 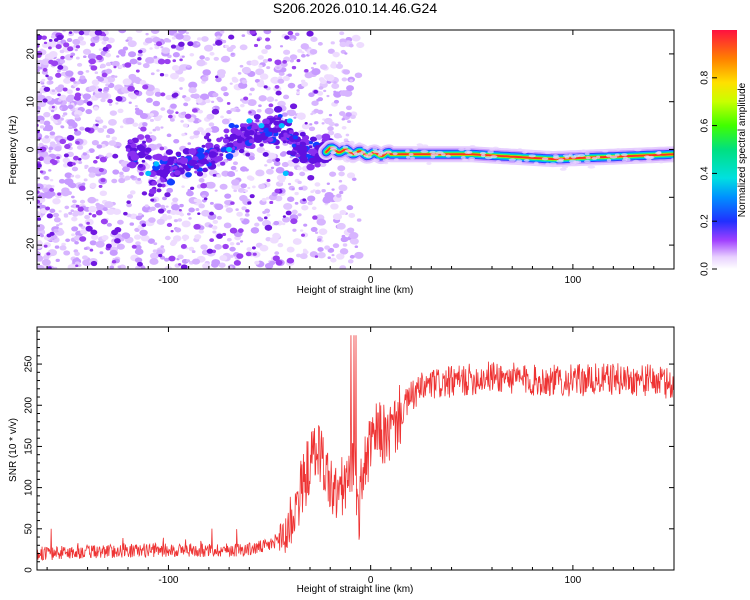 I want to click on hot-spot, so click(x=285, y=173).